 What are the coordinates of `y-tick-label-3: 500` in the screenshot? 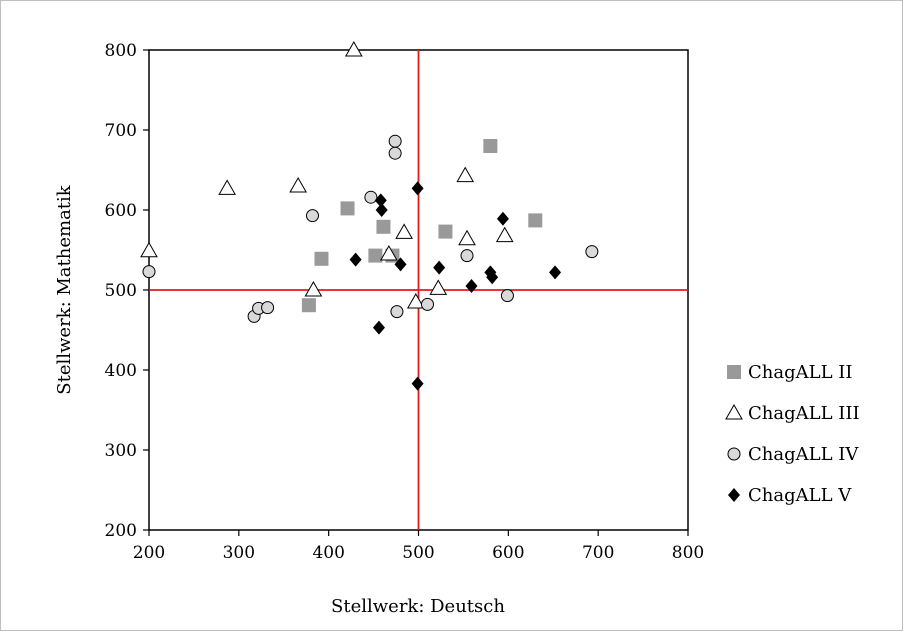 It's located at (121, 291).